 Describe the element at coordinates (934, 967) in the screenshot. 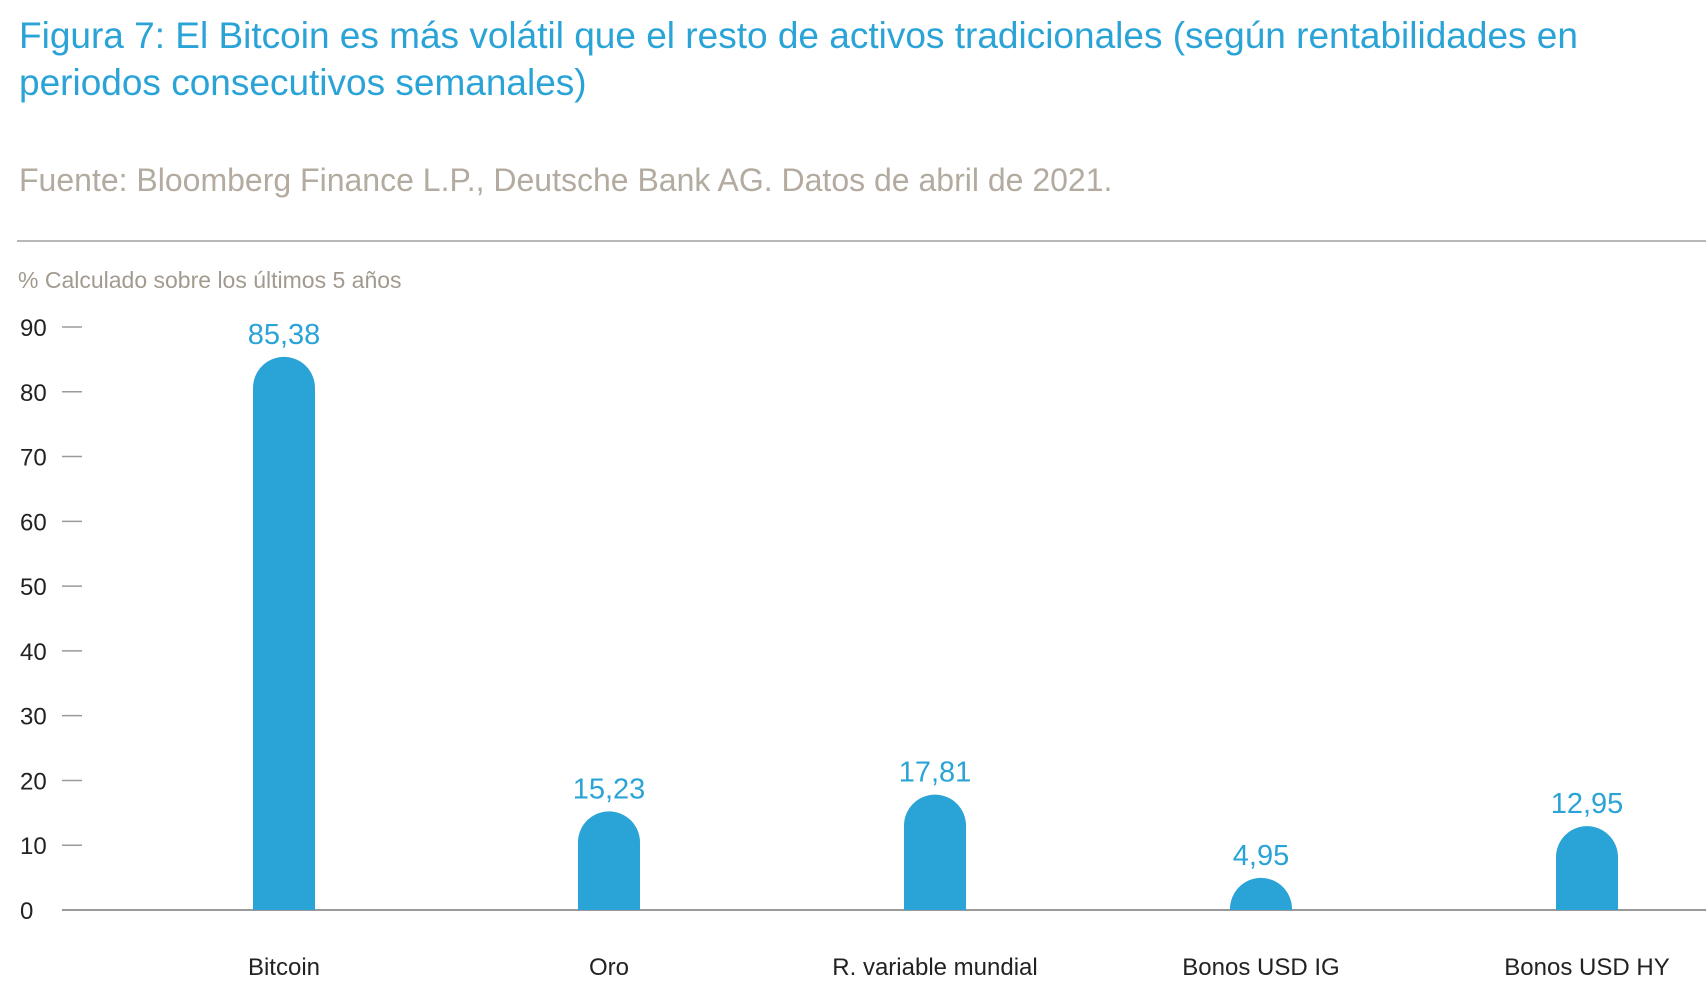

I see `x-tick-label: R. variable mundial` at that location.